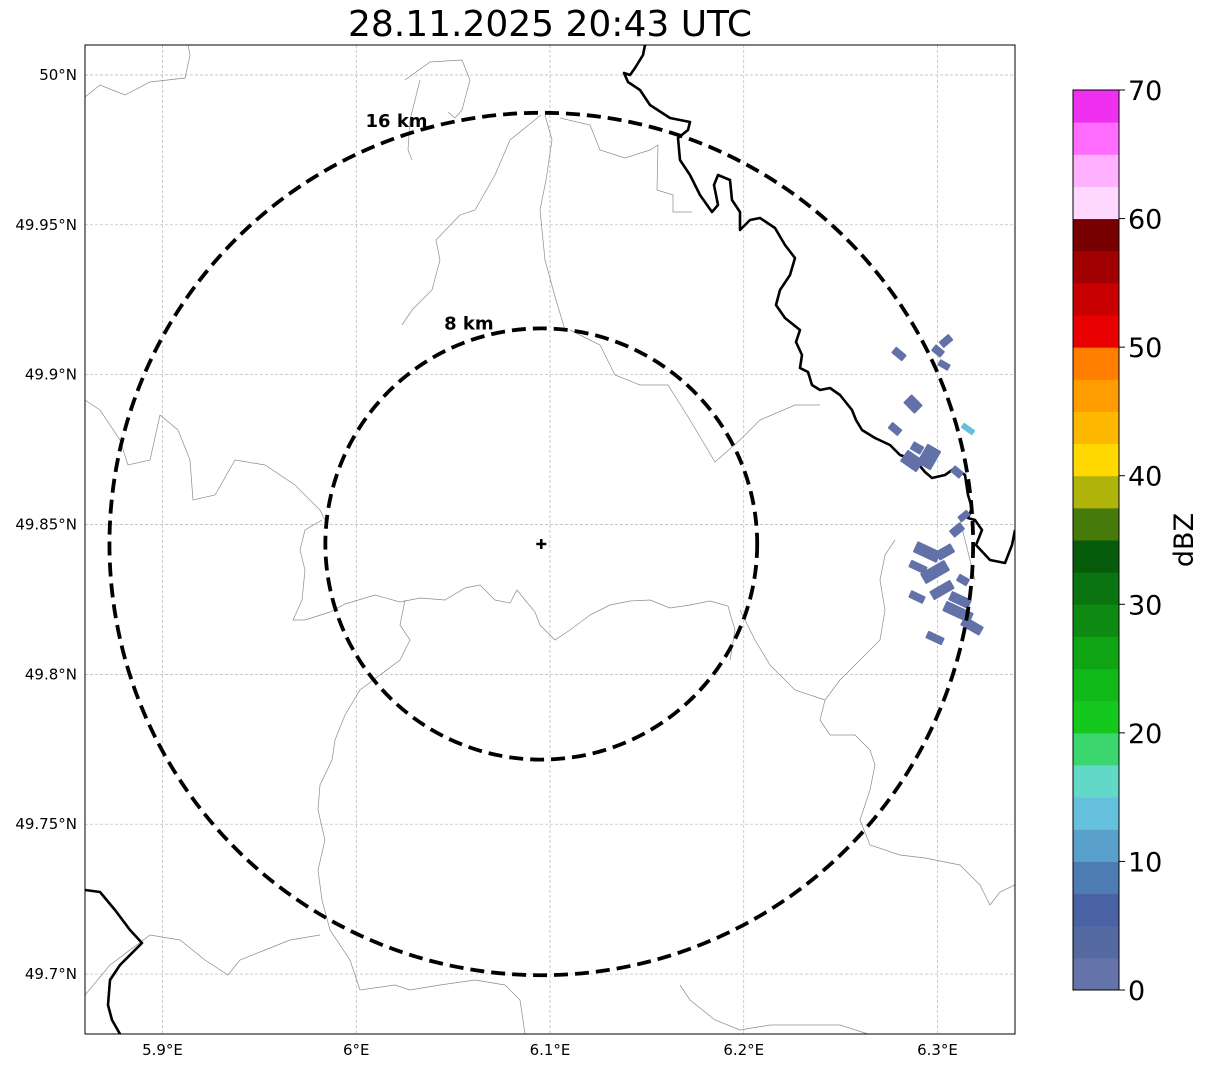  I want to click on lat-tick-label: 49.8°N, so click(51, 674).